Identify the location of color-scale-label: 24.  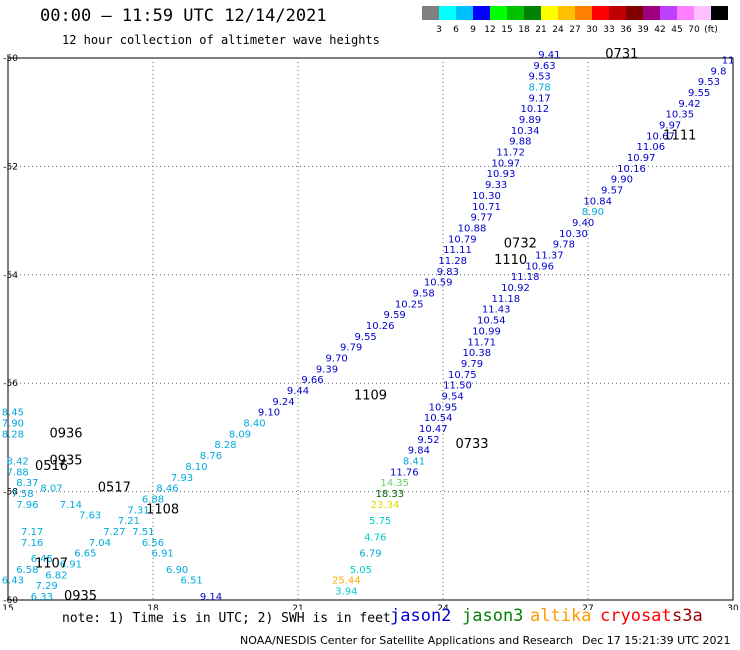
(558, 30).